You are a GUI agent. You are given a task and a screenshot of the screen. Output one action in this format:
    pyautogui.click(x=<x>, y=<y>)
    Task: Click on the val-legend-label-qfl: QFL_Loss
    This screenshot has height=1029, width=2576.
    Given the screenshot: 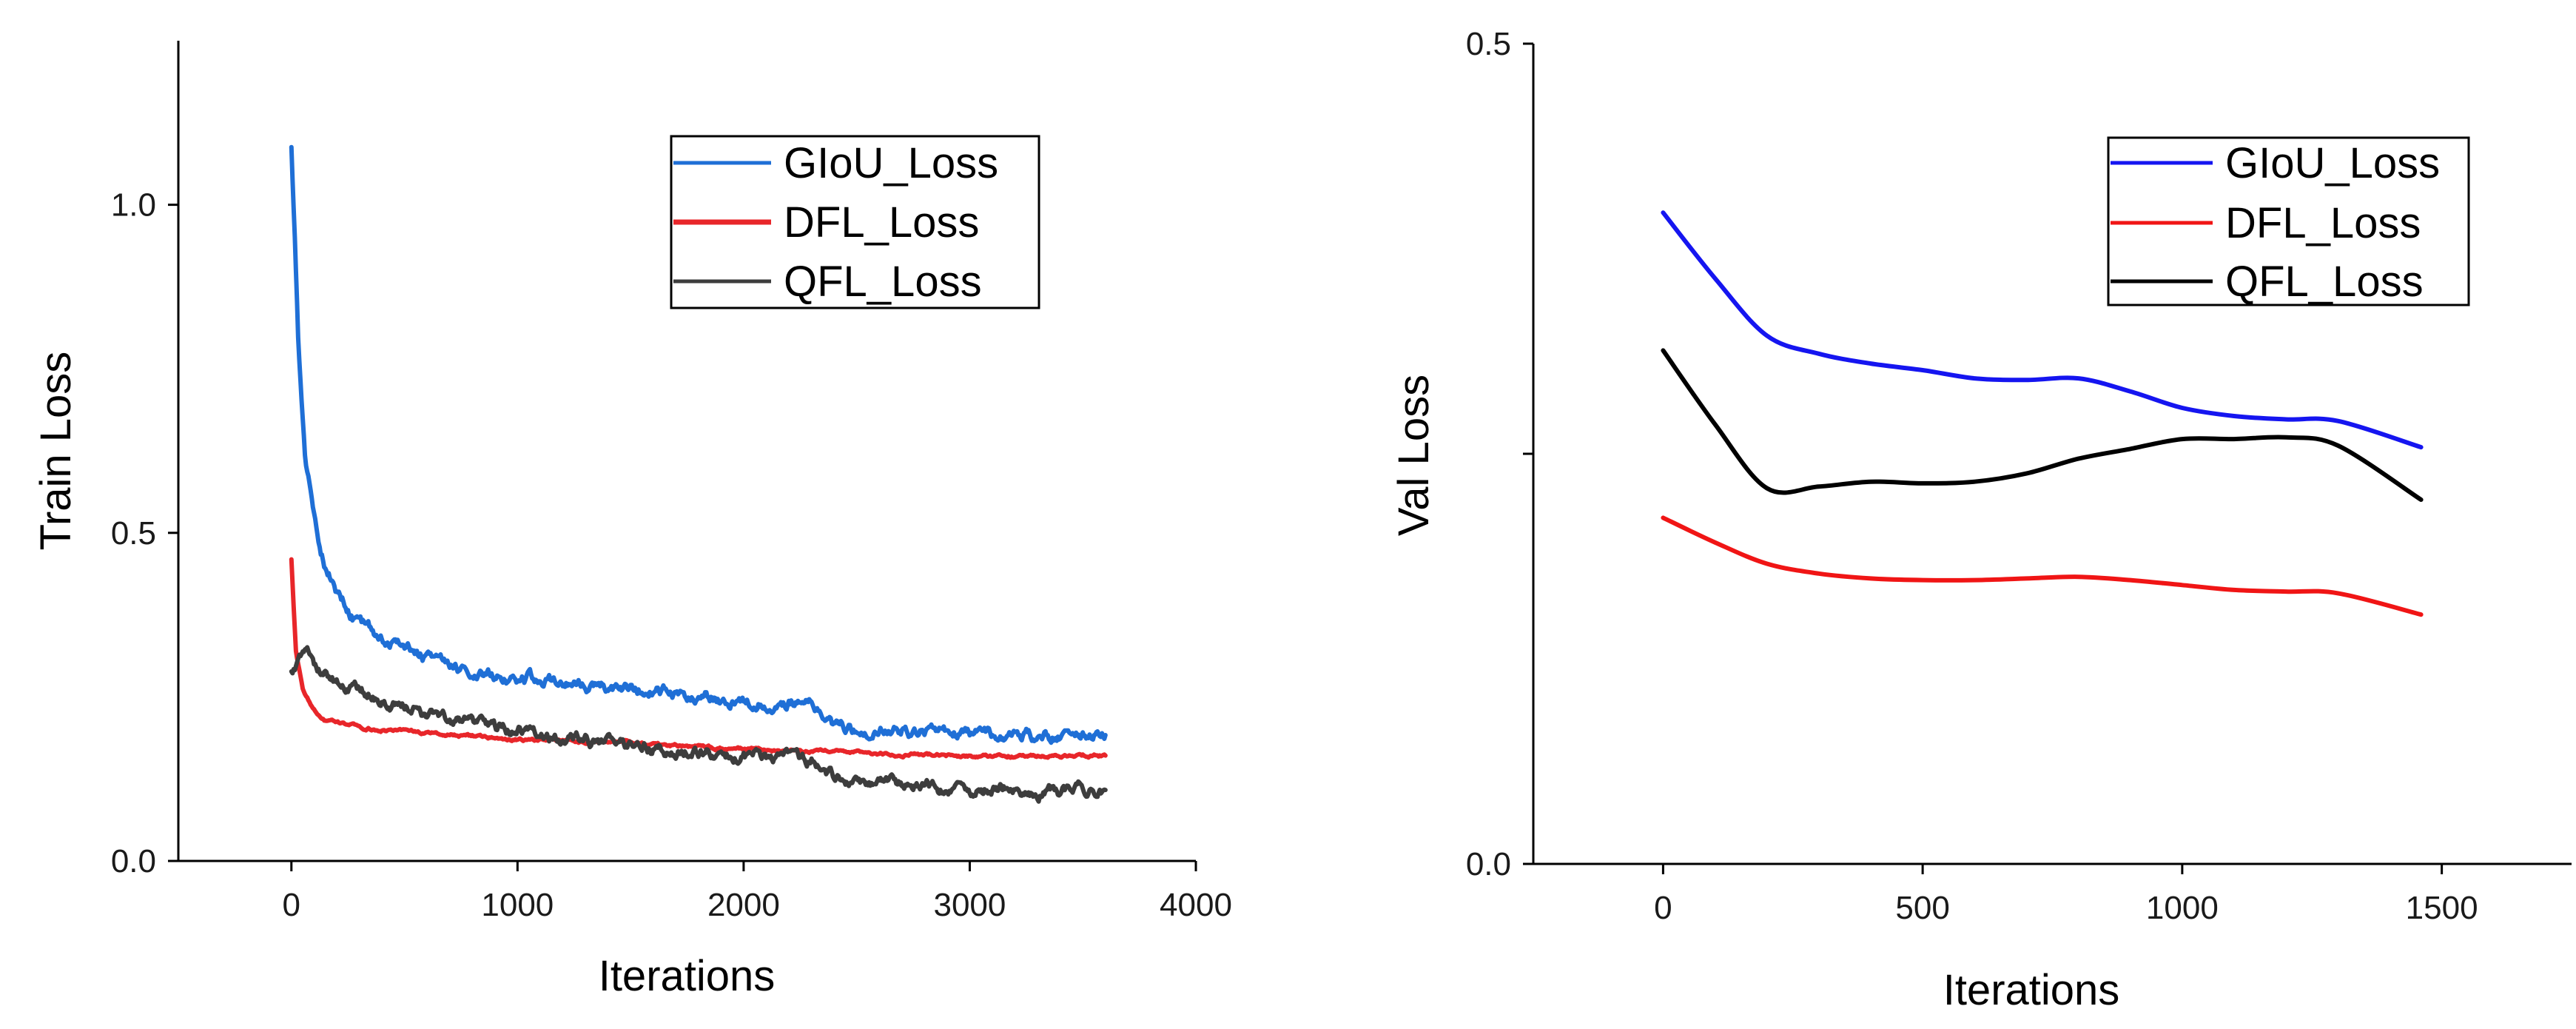 What is the action you would take?
    pyautogui.click(x=2324, y=282)
    